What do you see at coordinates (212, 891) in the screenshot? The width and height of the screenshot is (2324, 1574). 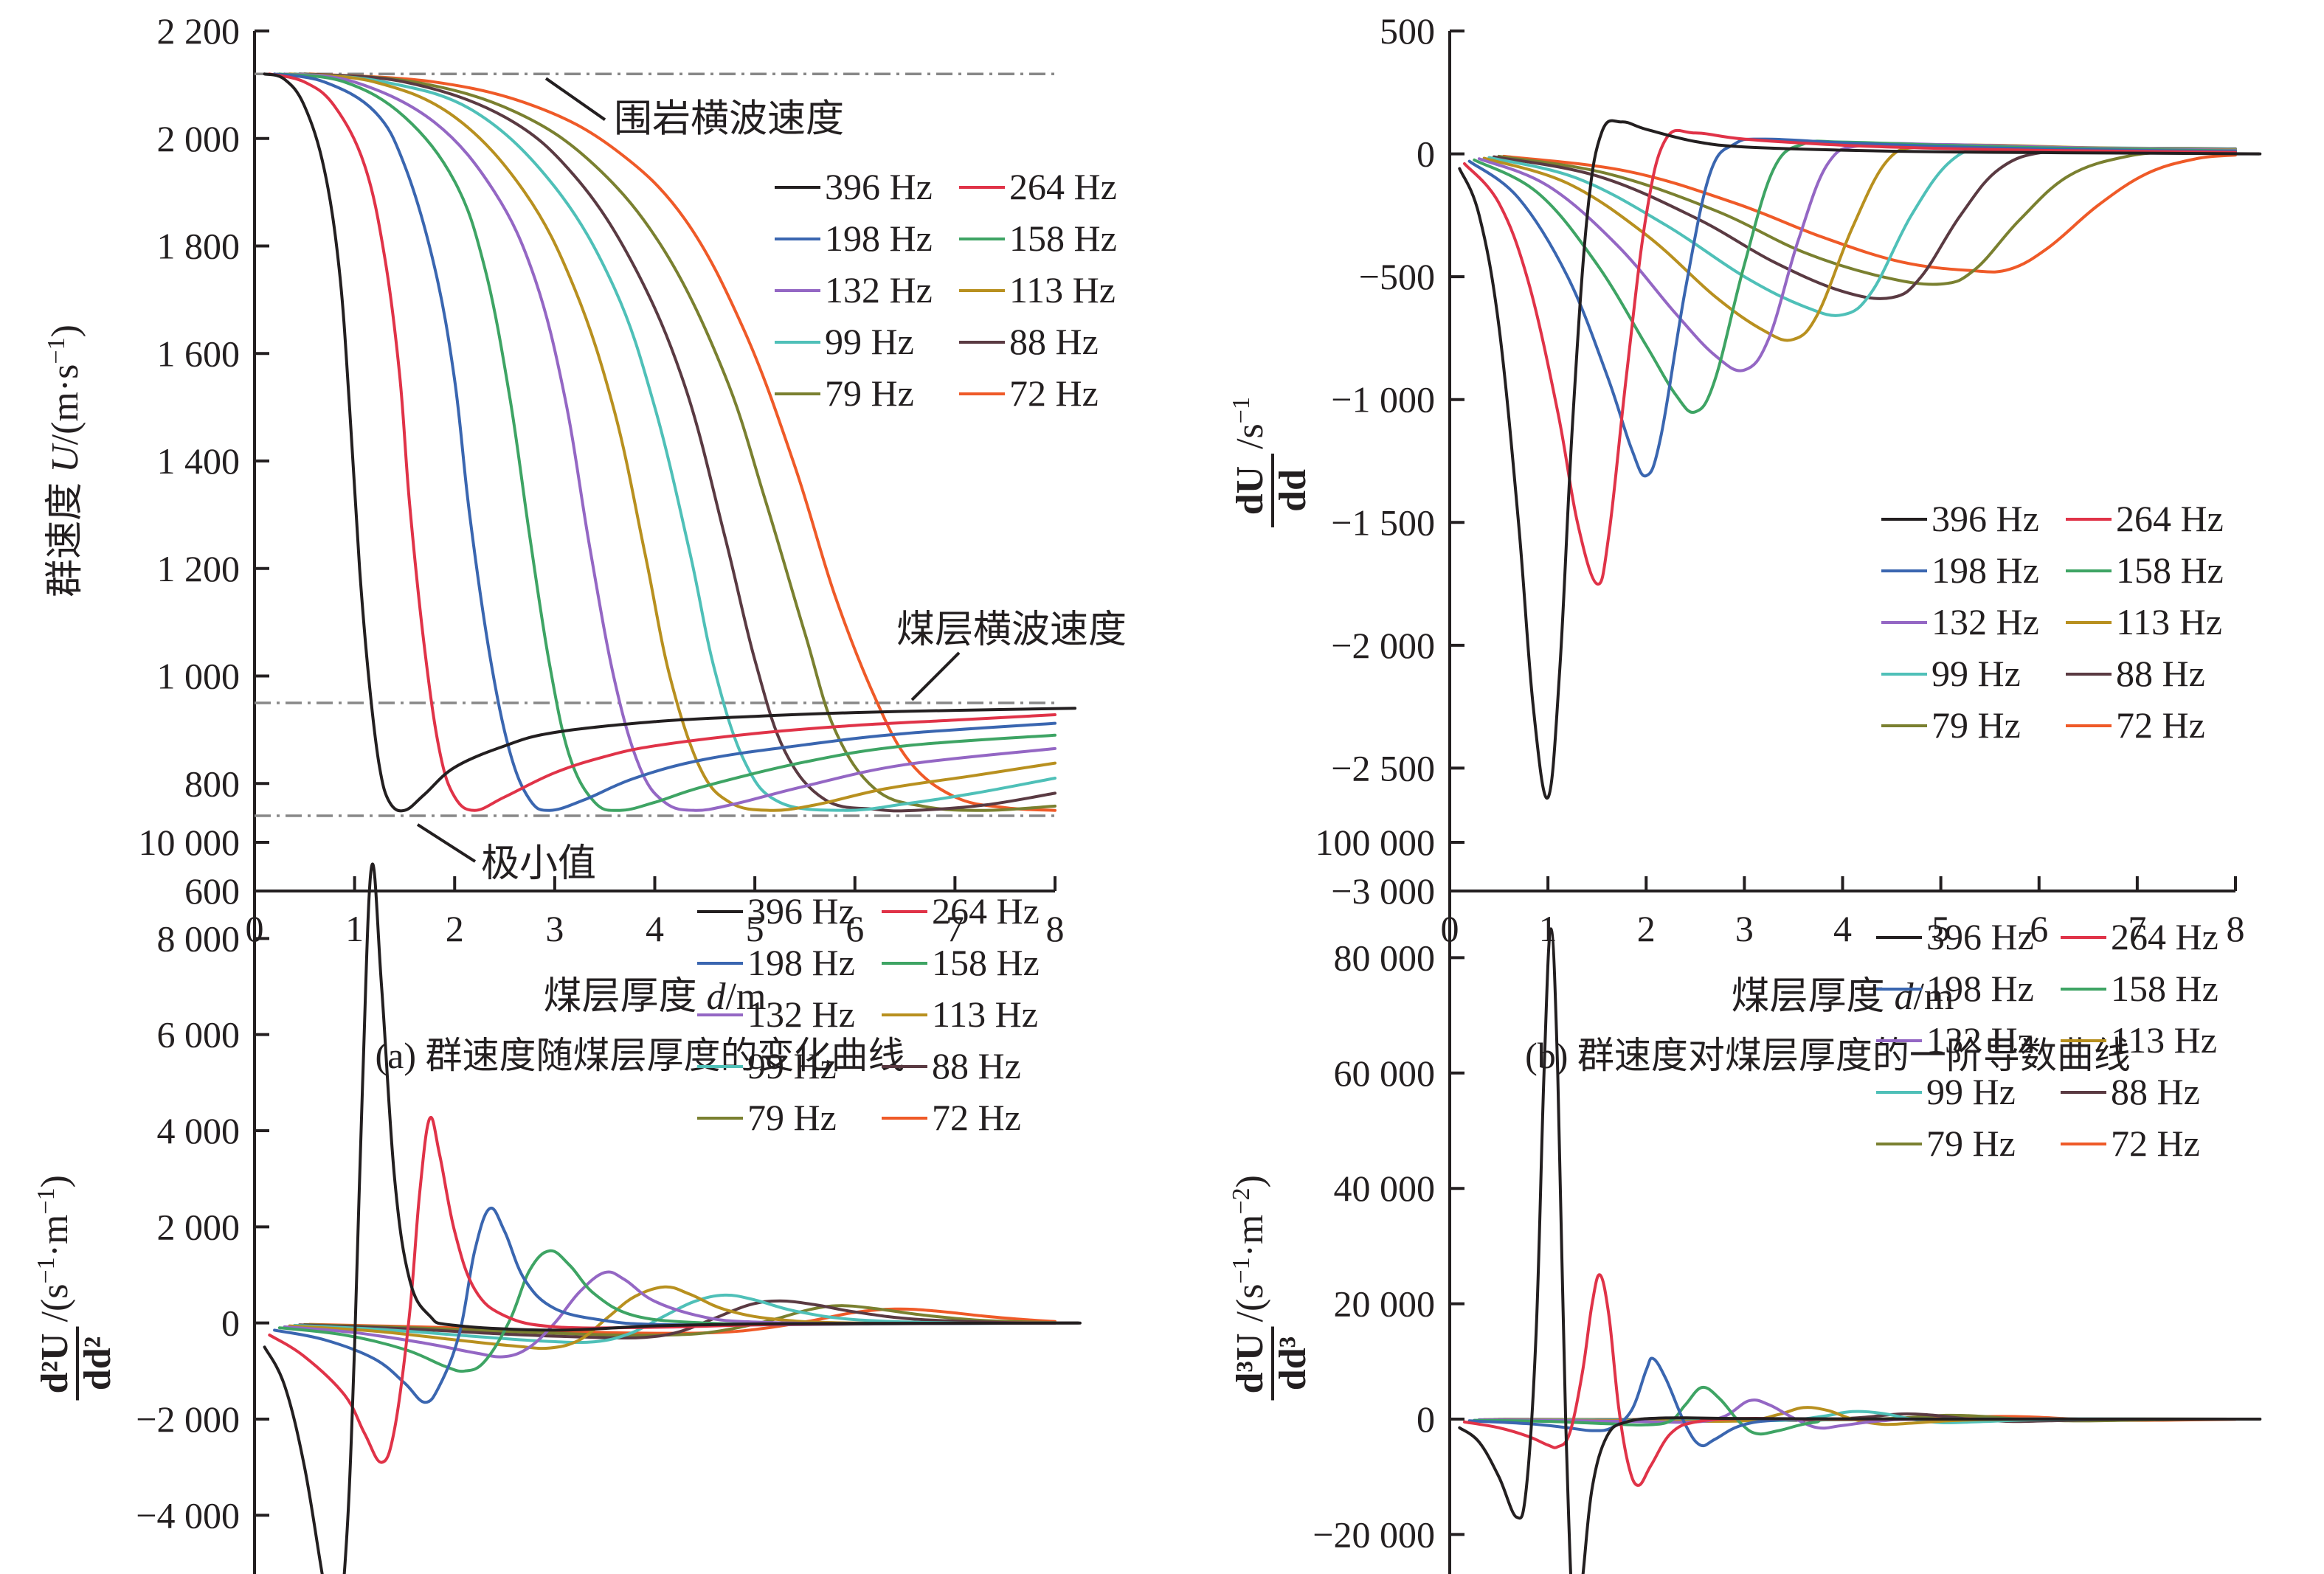 I see `y-tick-label: 600` at bounding box center [212, 891].